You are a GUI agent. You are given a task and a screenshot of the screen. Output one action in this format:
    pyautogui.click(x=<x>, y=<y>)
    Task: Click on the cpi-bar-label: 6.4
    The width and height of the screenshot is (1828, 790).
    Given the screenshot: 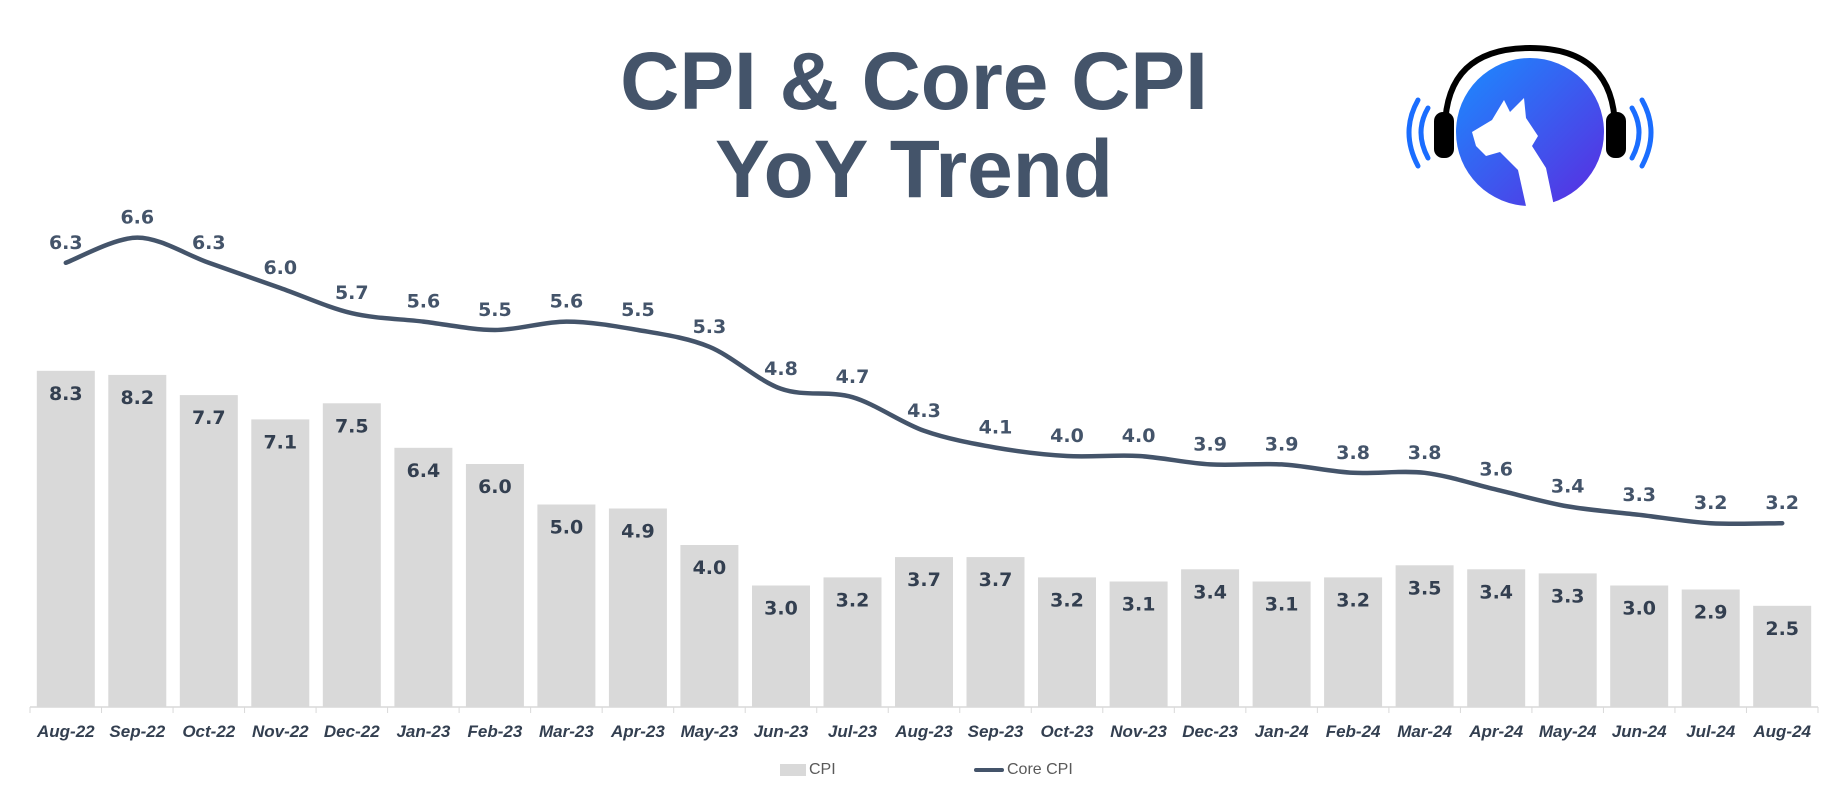 What is the action you would take?
    pyautogui.click(x=424, y=471)
    